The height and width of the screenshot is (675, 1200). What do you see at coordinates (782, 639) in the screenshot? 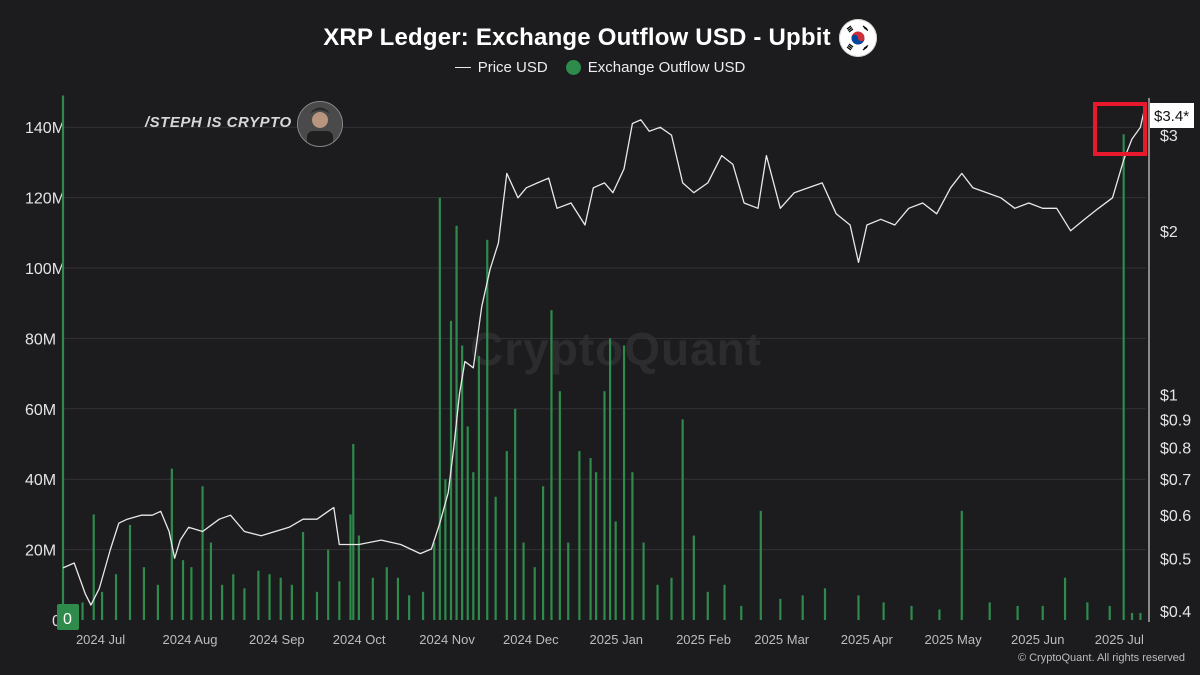
I see `x-tick-label: 2025 Mar` at bounding box center [782, 639].